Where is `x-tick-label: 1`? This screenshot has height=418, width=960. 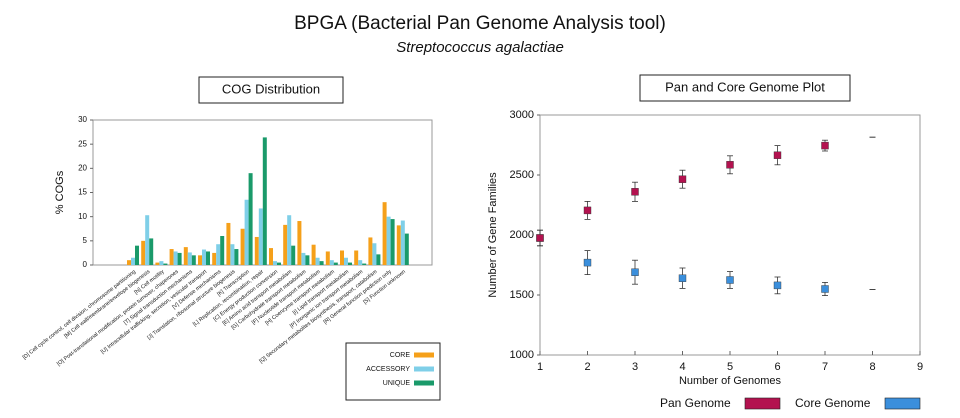 x-tick-label: 1 is located at coordinates (540, 367).